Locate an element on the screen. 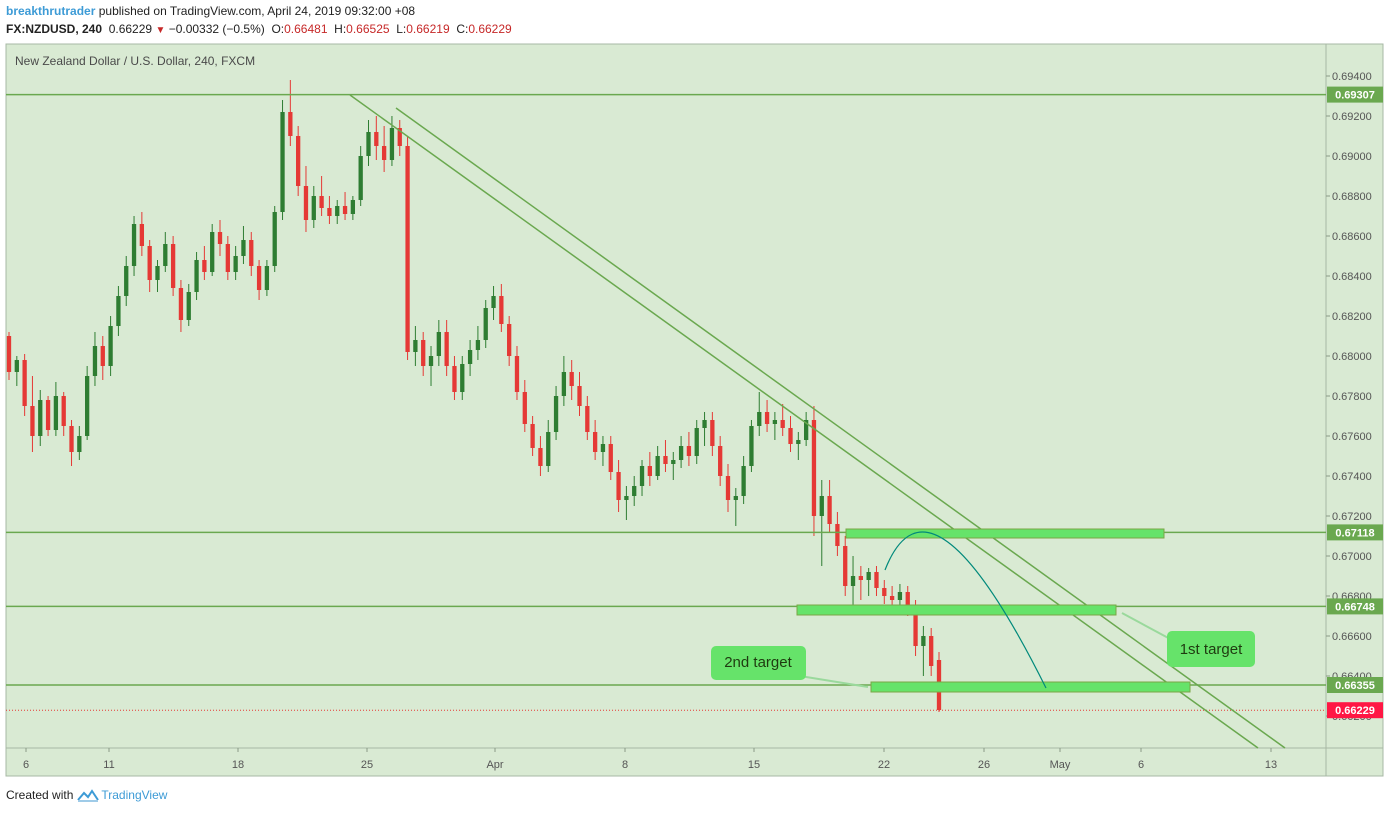  low-value: 0.66219 is located at coordinates (428, 29).